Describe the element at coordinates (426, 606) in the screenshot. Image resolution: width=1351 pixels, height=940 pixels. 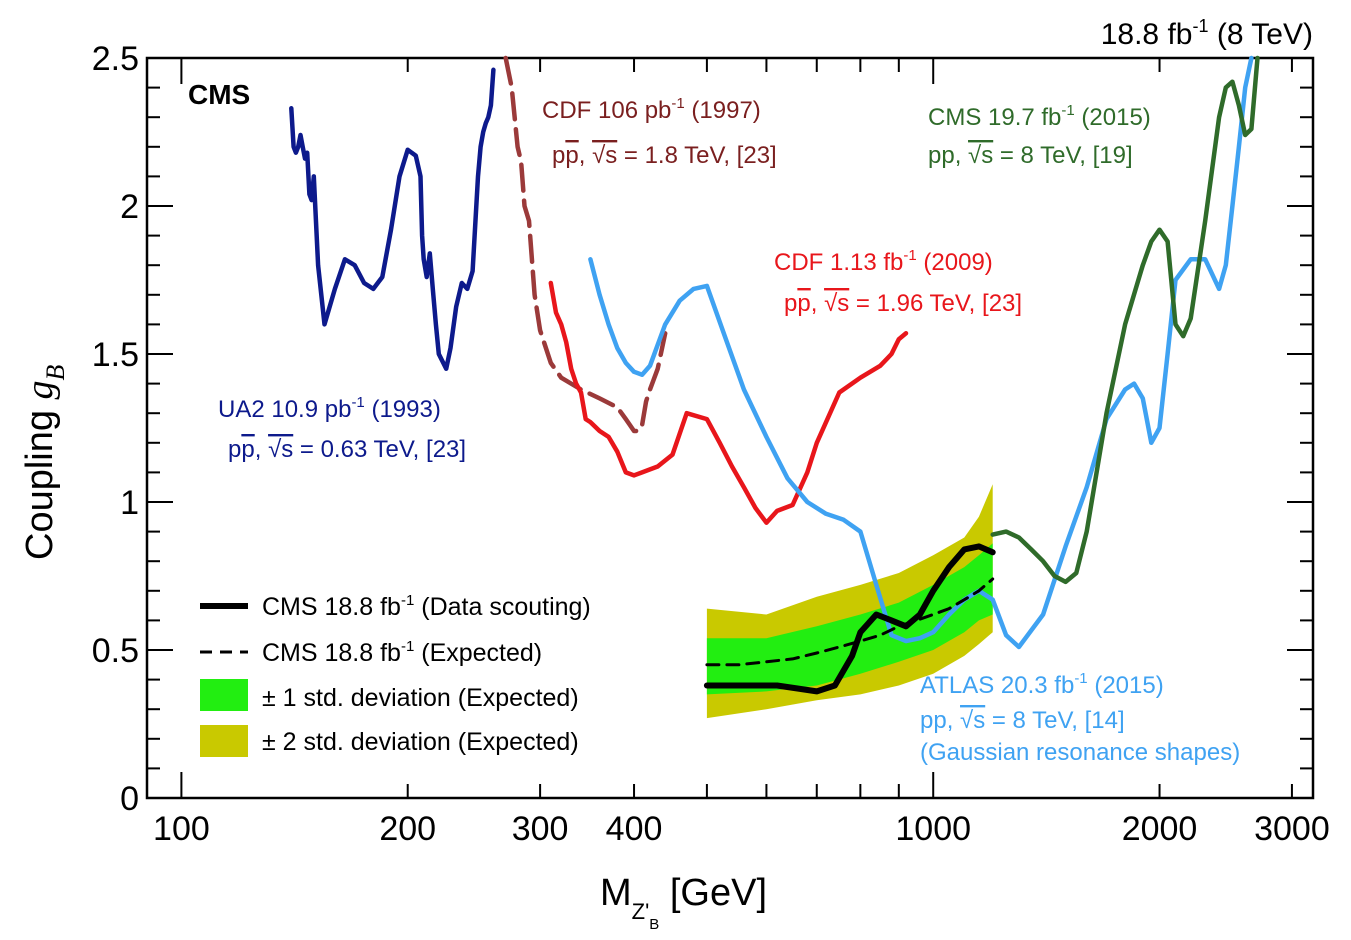
I see `legend-label-observed: CMS 18.8 fb-1 (Data scouting)` at that location.